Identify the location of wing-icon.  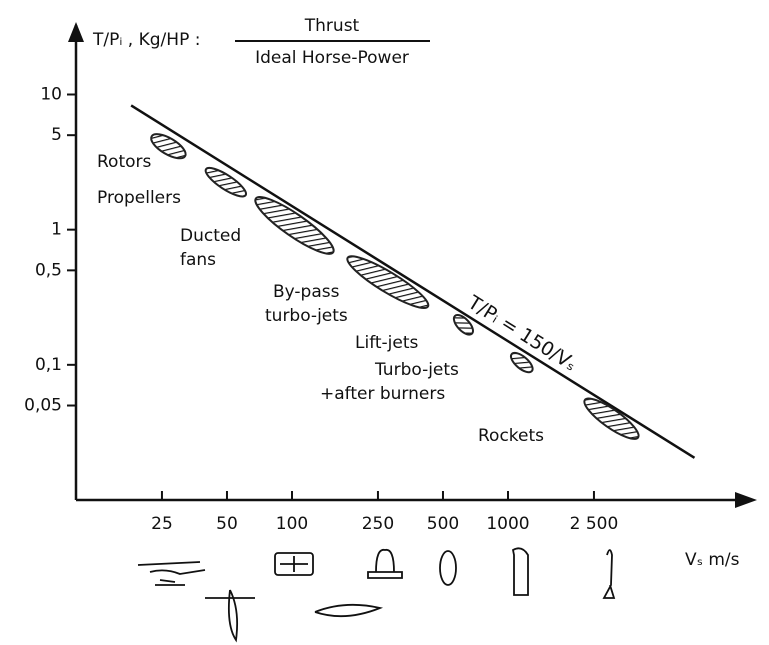
(349, 610).